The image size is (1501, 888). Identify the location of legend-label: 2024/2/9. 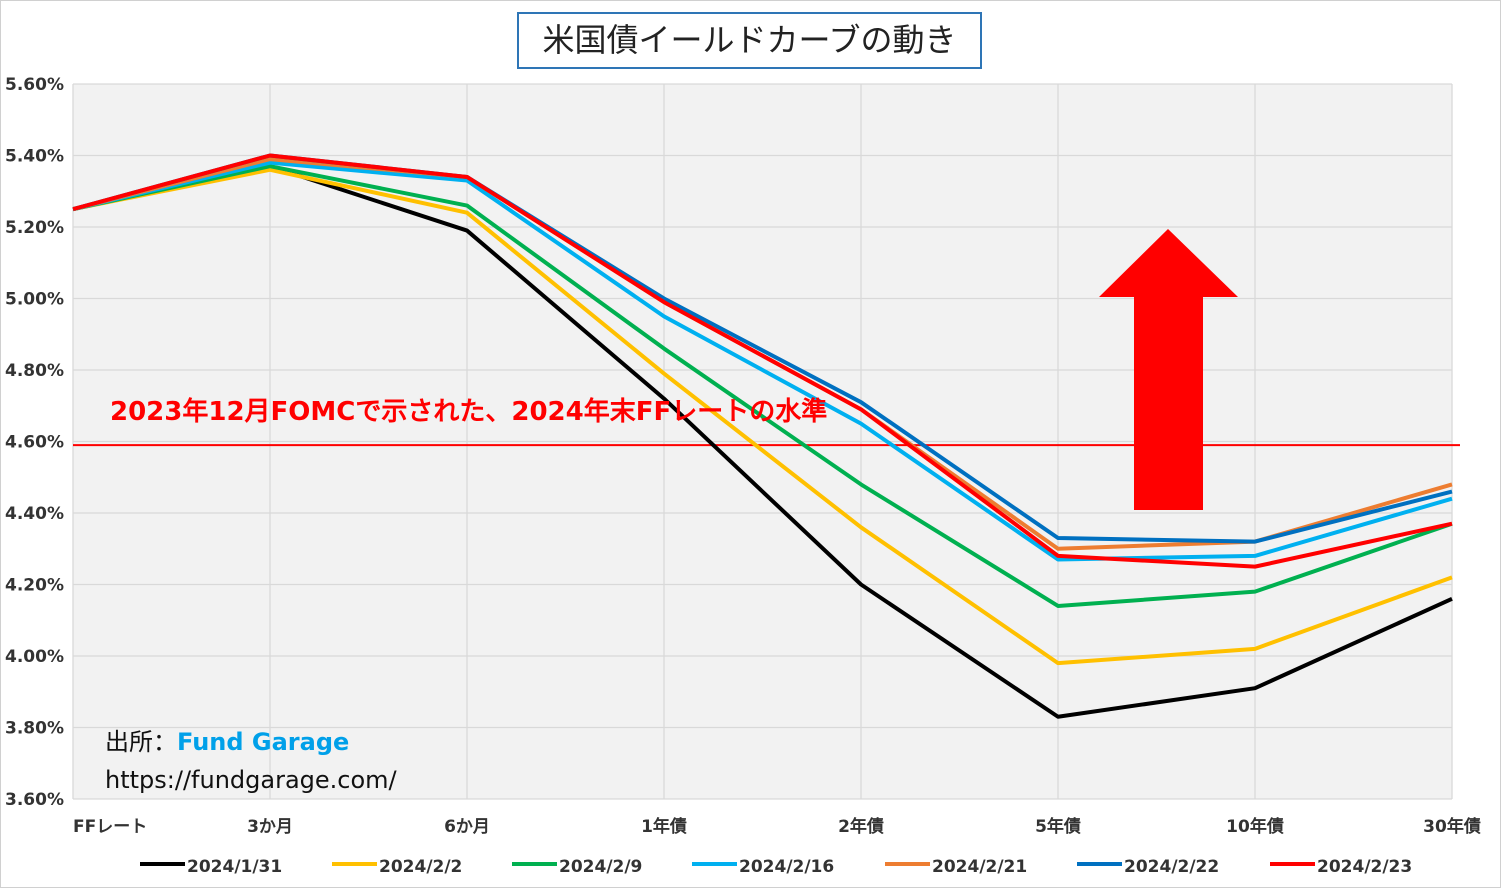
(600, 867).